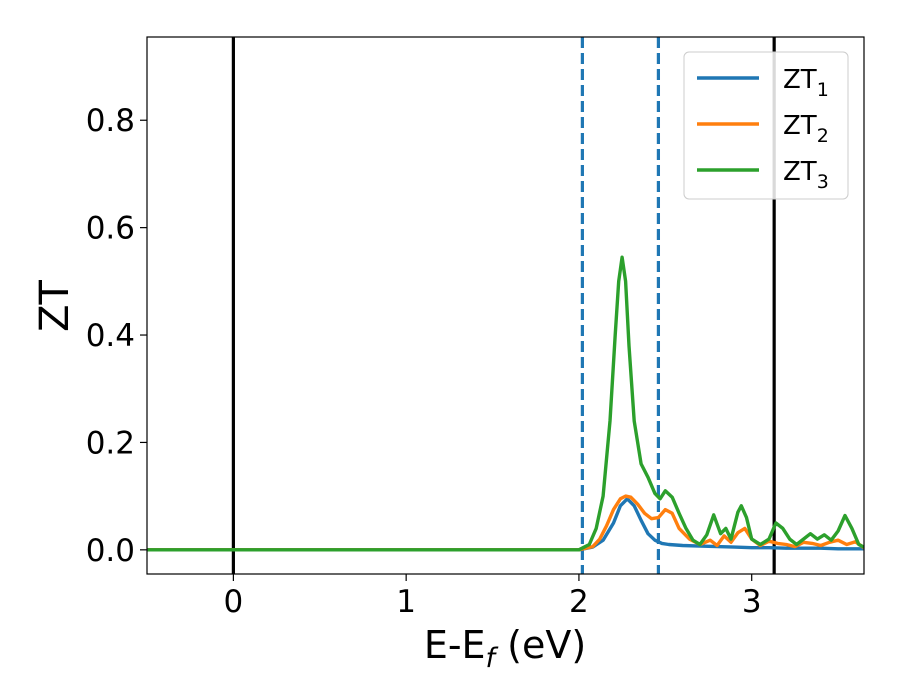 Image resolution: width=900 pixels, height=700 pixels. What do you see at coordinates (110, 121) in the screenshot?
I see `y-tick-label-4: 0.8` at bounding box center [110, 121].